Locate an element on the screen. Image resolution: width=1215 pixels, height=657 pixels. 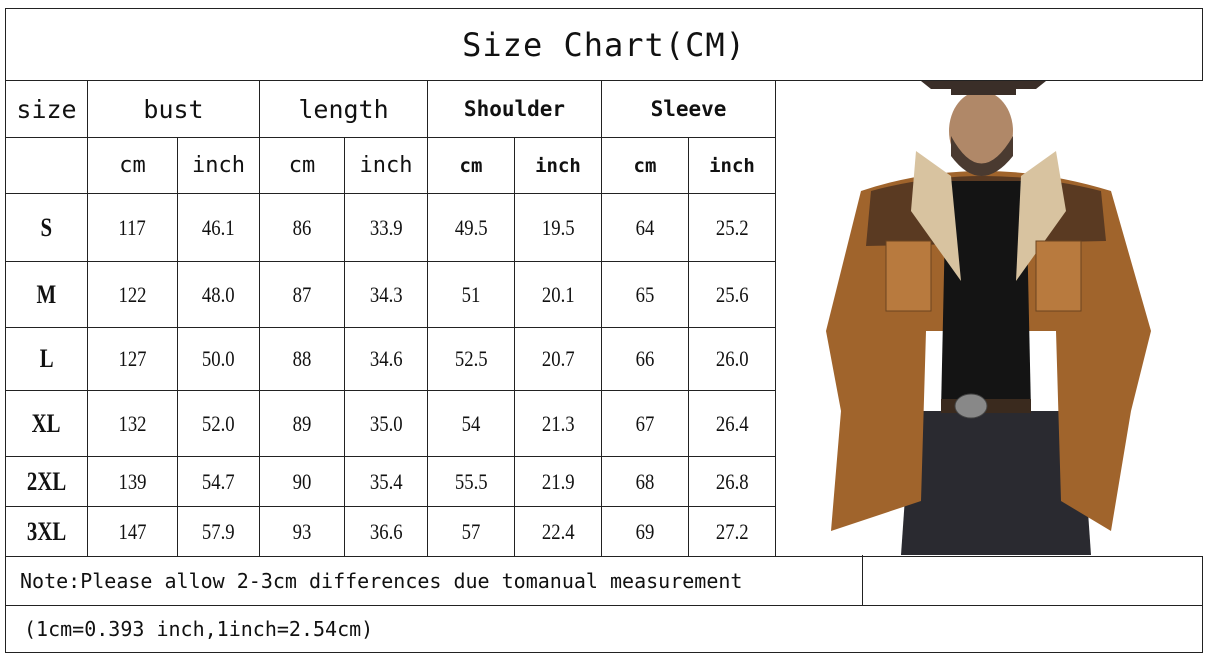
bust-inch: 57.9 is located at coordinates (218, 531).